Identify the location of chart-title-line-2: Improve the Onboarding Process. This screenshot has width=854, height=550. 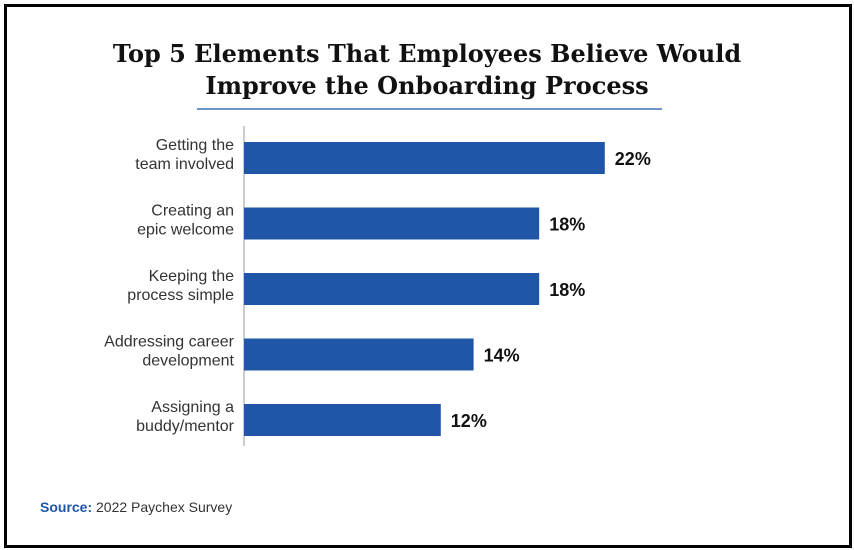
(427, 85).